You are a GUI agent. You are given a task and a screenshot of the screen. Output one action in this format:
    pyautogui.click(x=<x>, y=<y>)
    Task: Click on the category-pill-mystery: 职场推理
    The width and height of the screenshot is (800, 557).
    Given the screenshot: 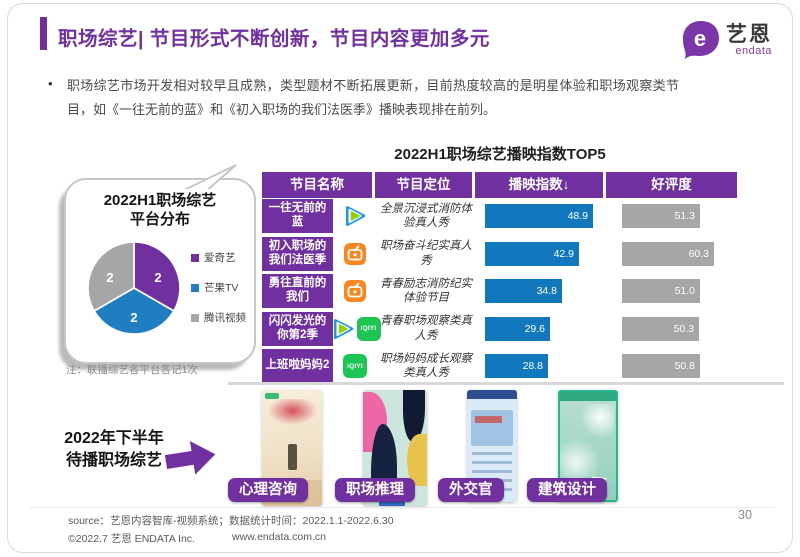 What is the action you would take?
    pyautogui.click(x=375, y=490)
    